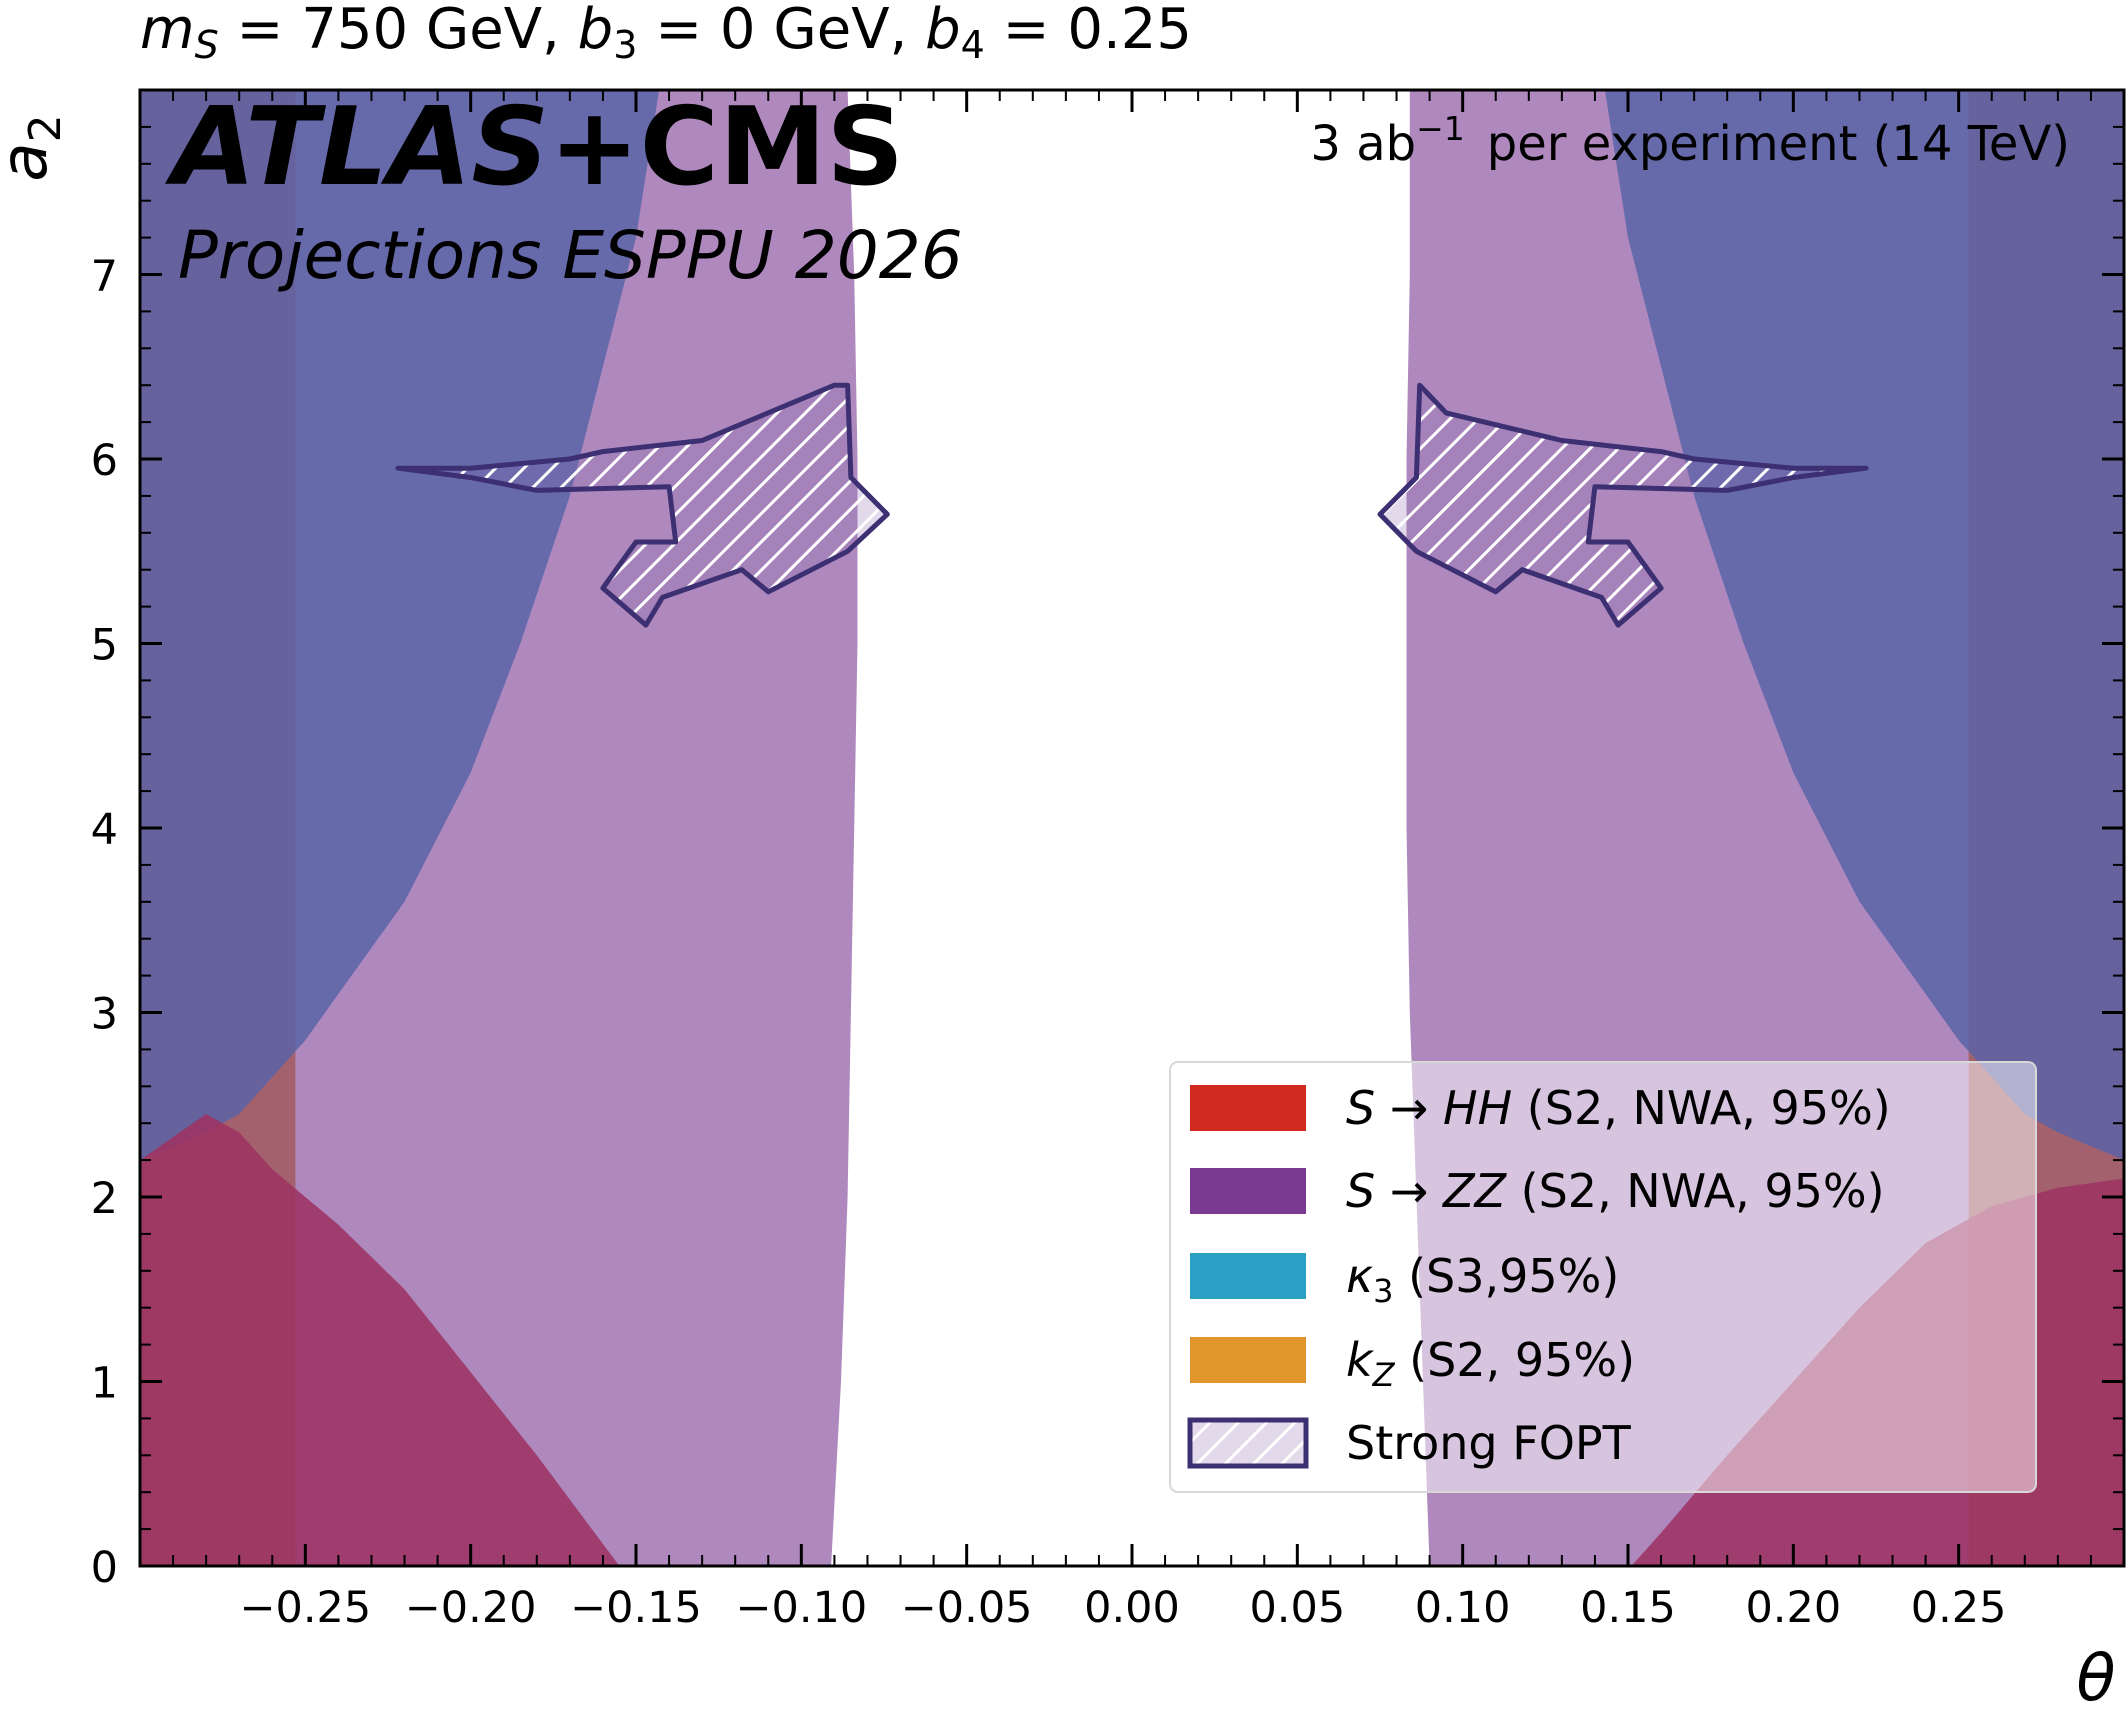  What do you see at coordinates (1248, 1360) in the screenshot?
I see `legend-swatch-kz` at bounding box center [1248, 1360].